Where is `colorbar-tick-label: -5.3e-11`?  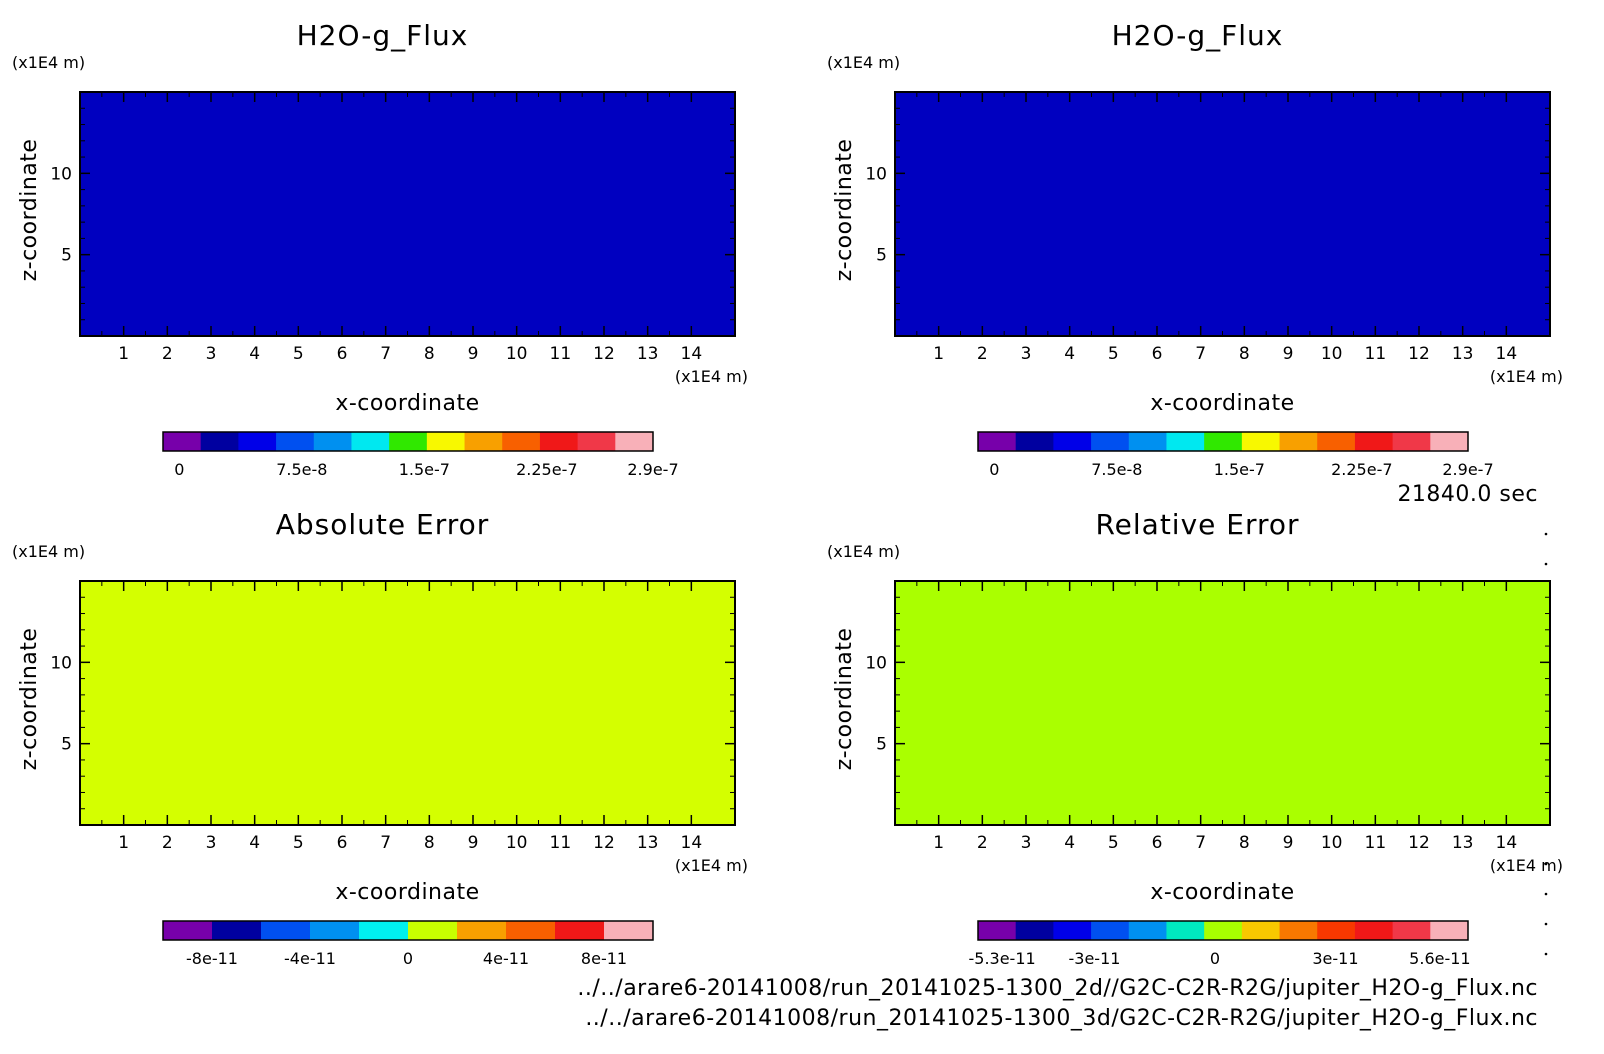 colorbar-tick-label: -5.3e-11 is located at coordinates (1001, 958).